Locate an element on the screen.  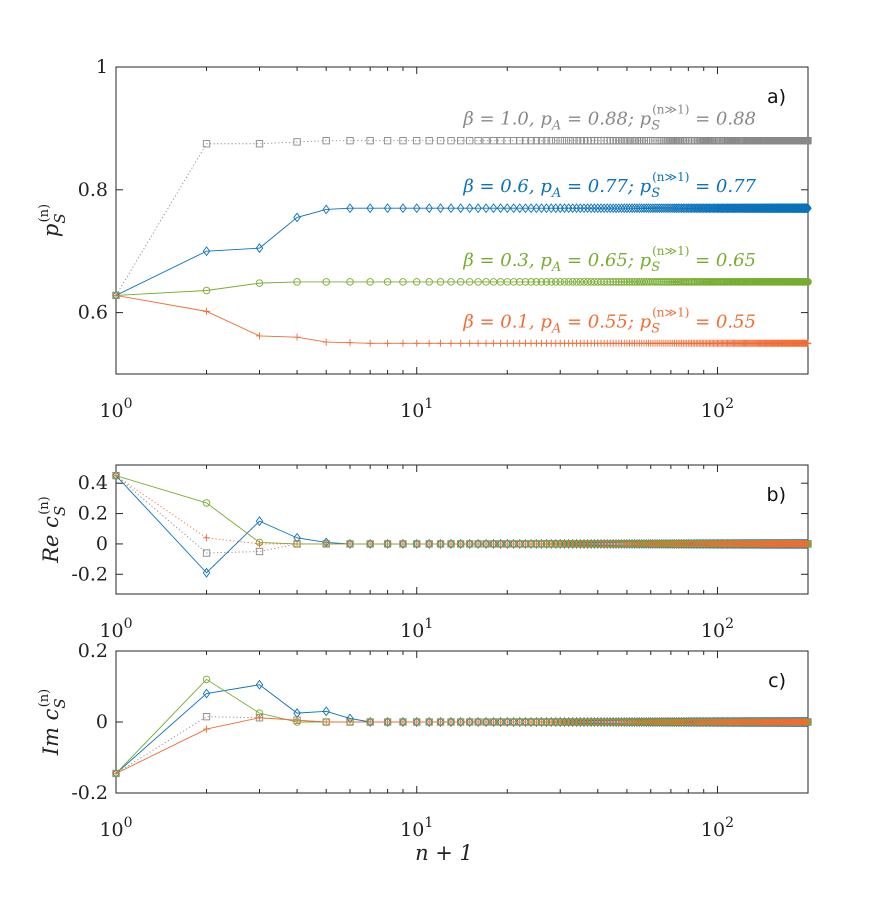
y-tick-label: -0.2 is located at coordinates (89, 574).